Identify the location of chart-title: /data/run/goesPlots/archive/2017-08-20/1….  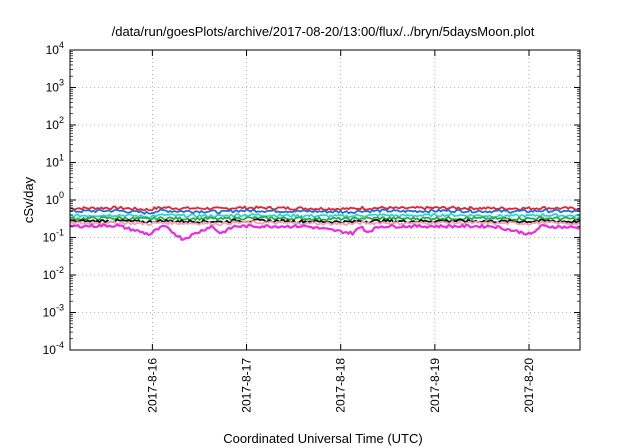
(323, 31).